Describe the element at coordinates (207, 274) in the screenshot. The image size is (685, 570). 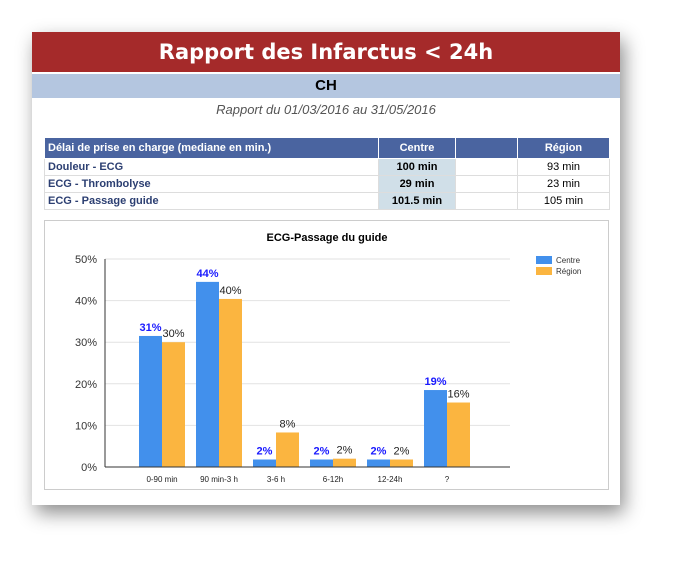
I see `data-label: 44%` at that location.